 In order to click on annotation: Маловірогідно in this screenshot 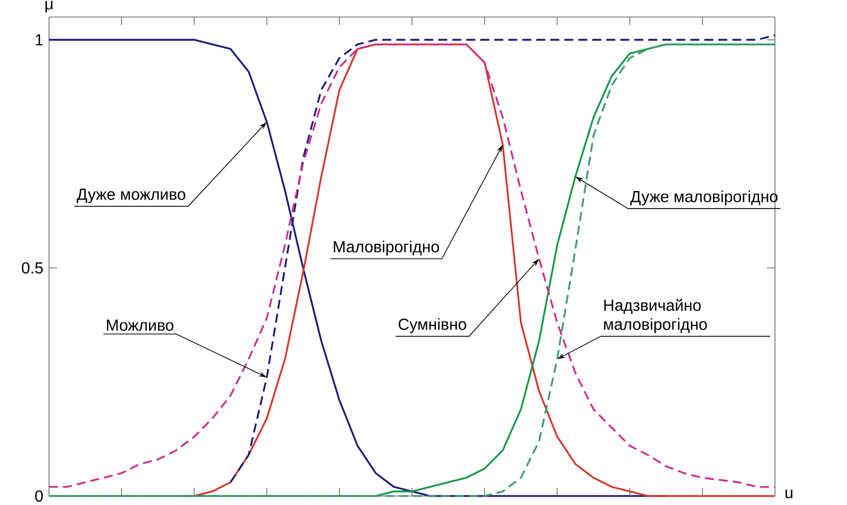, I will do `click(386, 248)`.